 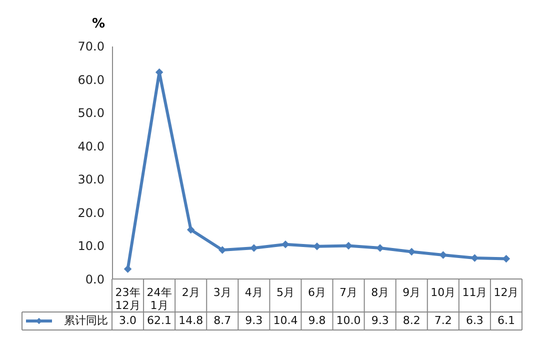 What do you see at coordinates (253, 292) in the screenshot?
I see `x-tick-label: 4月` at bounding box center [253, 292].